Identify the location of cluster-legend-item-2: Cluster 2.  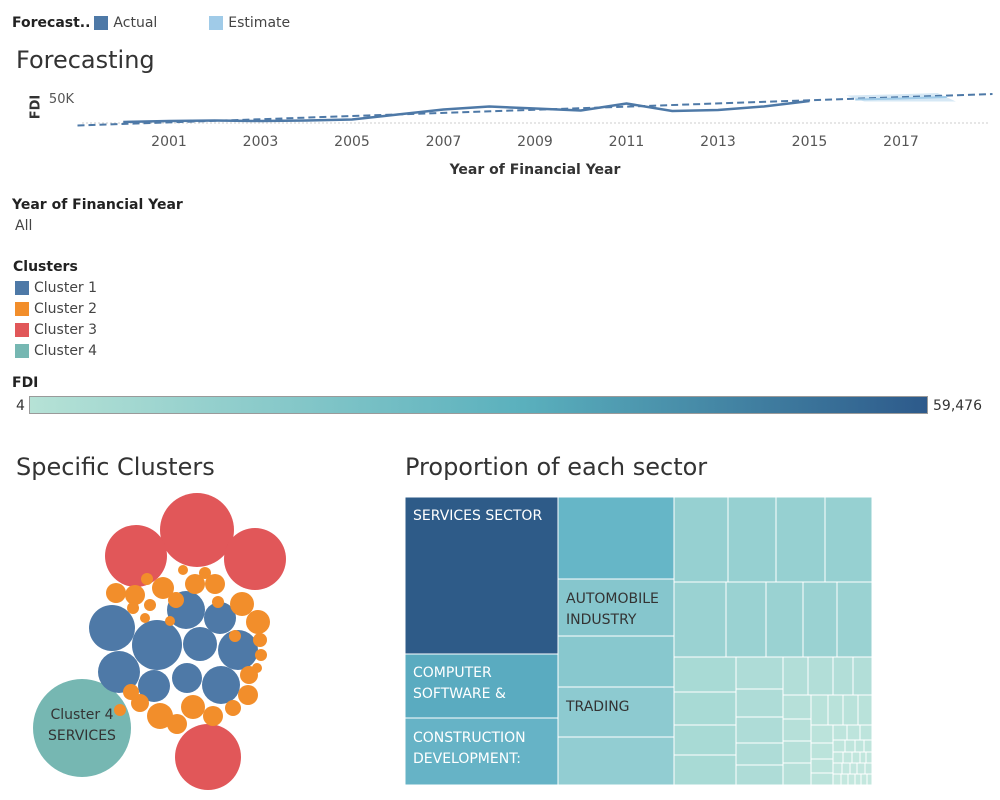
(56, 308).